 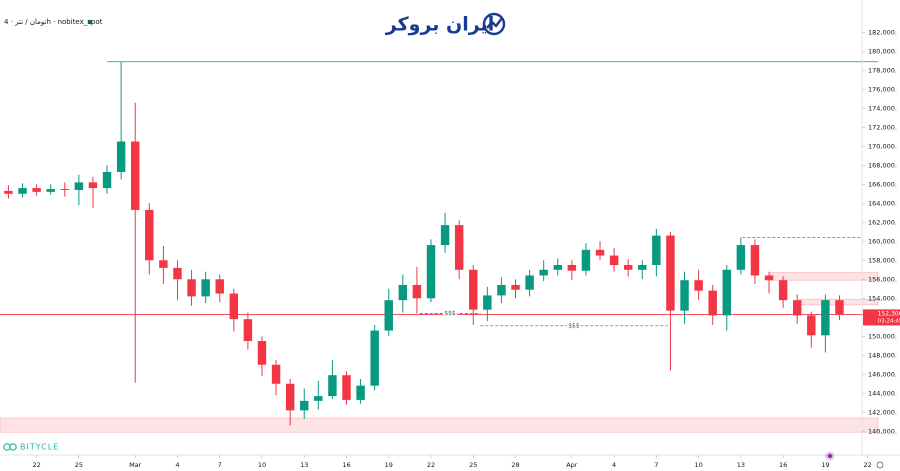 What do you see at coordinates (90, 22) in the screenshot?
I see `status-dot` at bounding box center [90, 22].